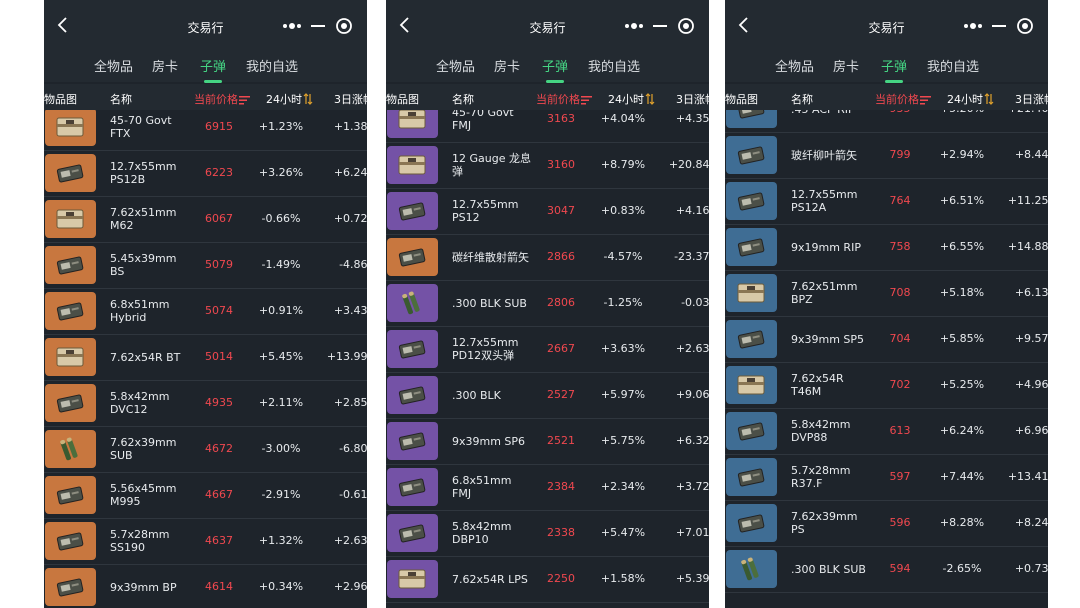 Image resolution: width=1080 pixels, height=608 pixels. What do you see at coordinates (547, 533) in the screenshot?
I see `table-row: 5.8x42mm DBP10 2338 +5.47% +7.01%` at bounding box center [547, 533].